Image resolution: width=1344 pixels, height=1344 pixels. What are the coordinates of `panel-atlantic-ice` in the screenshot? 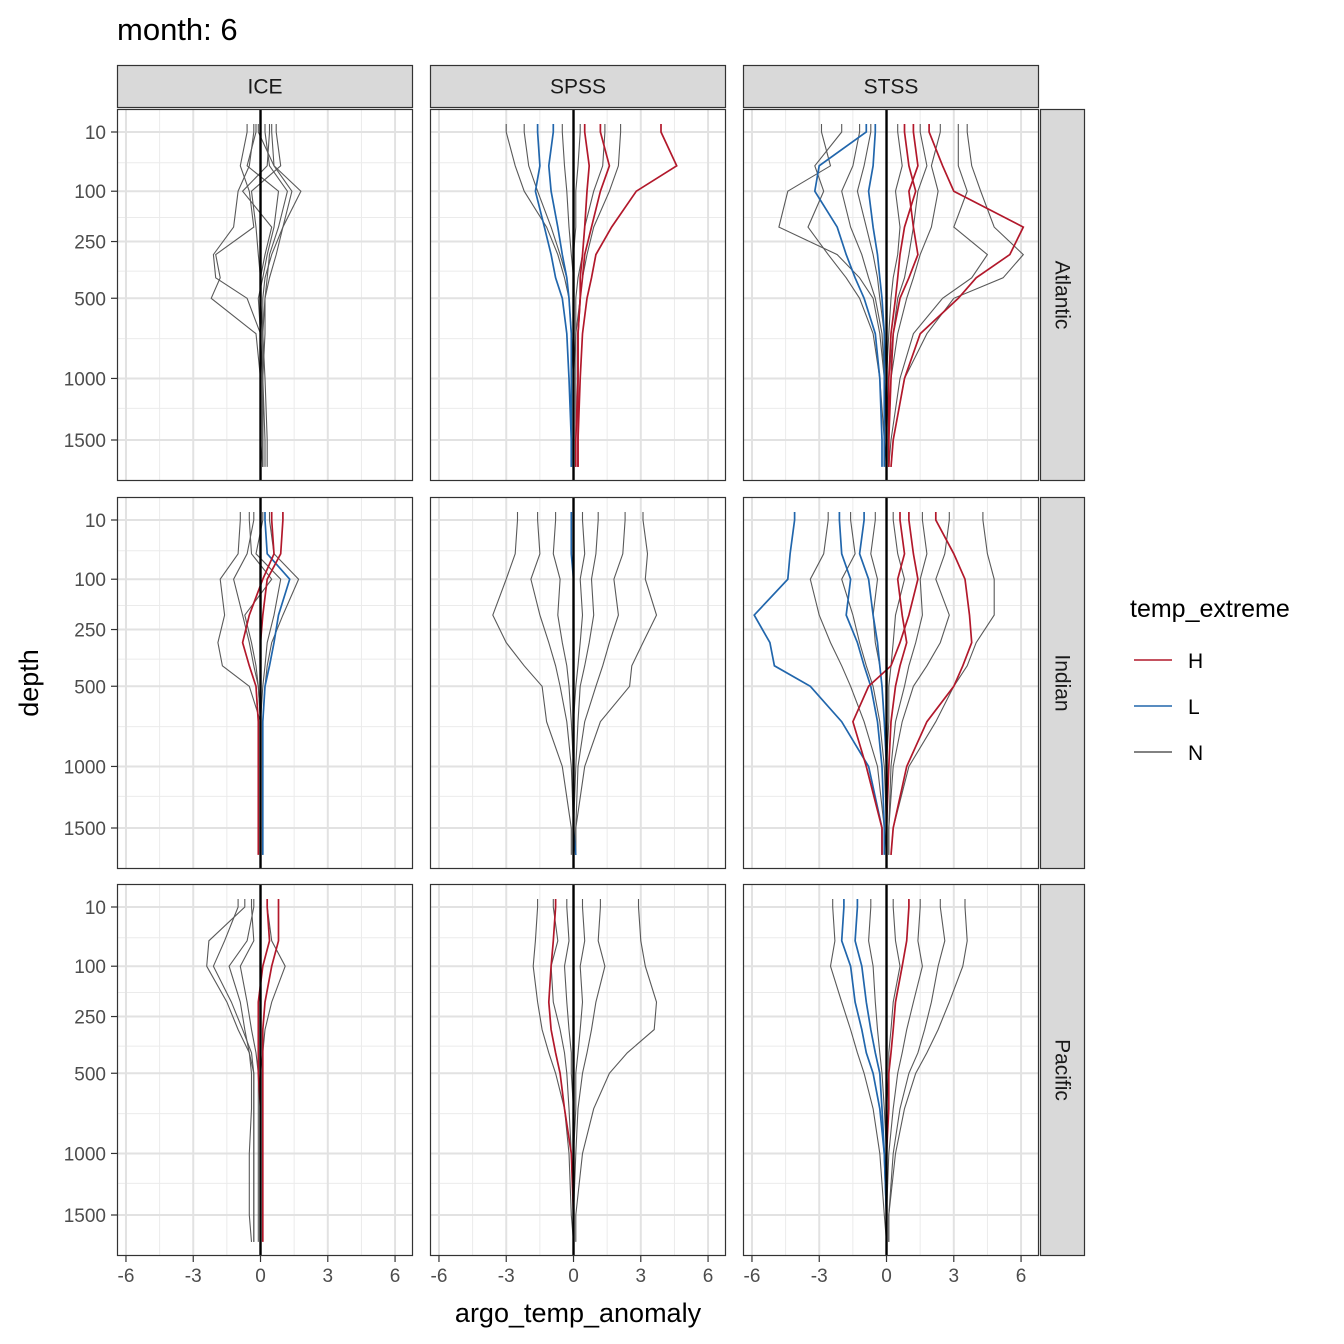 It's located at (265, 295).